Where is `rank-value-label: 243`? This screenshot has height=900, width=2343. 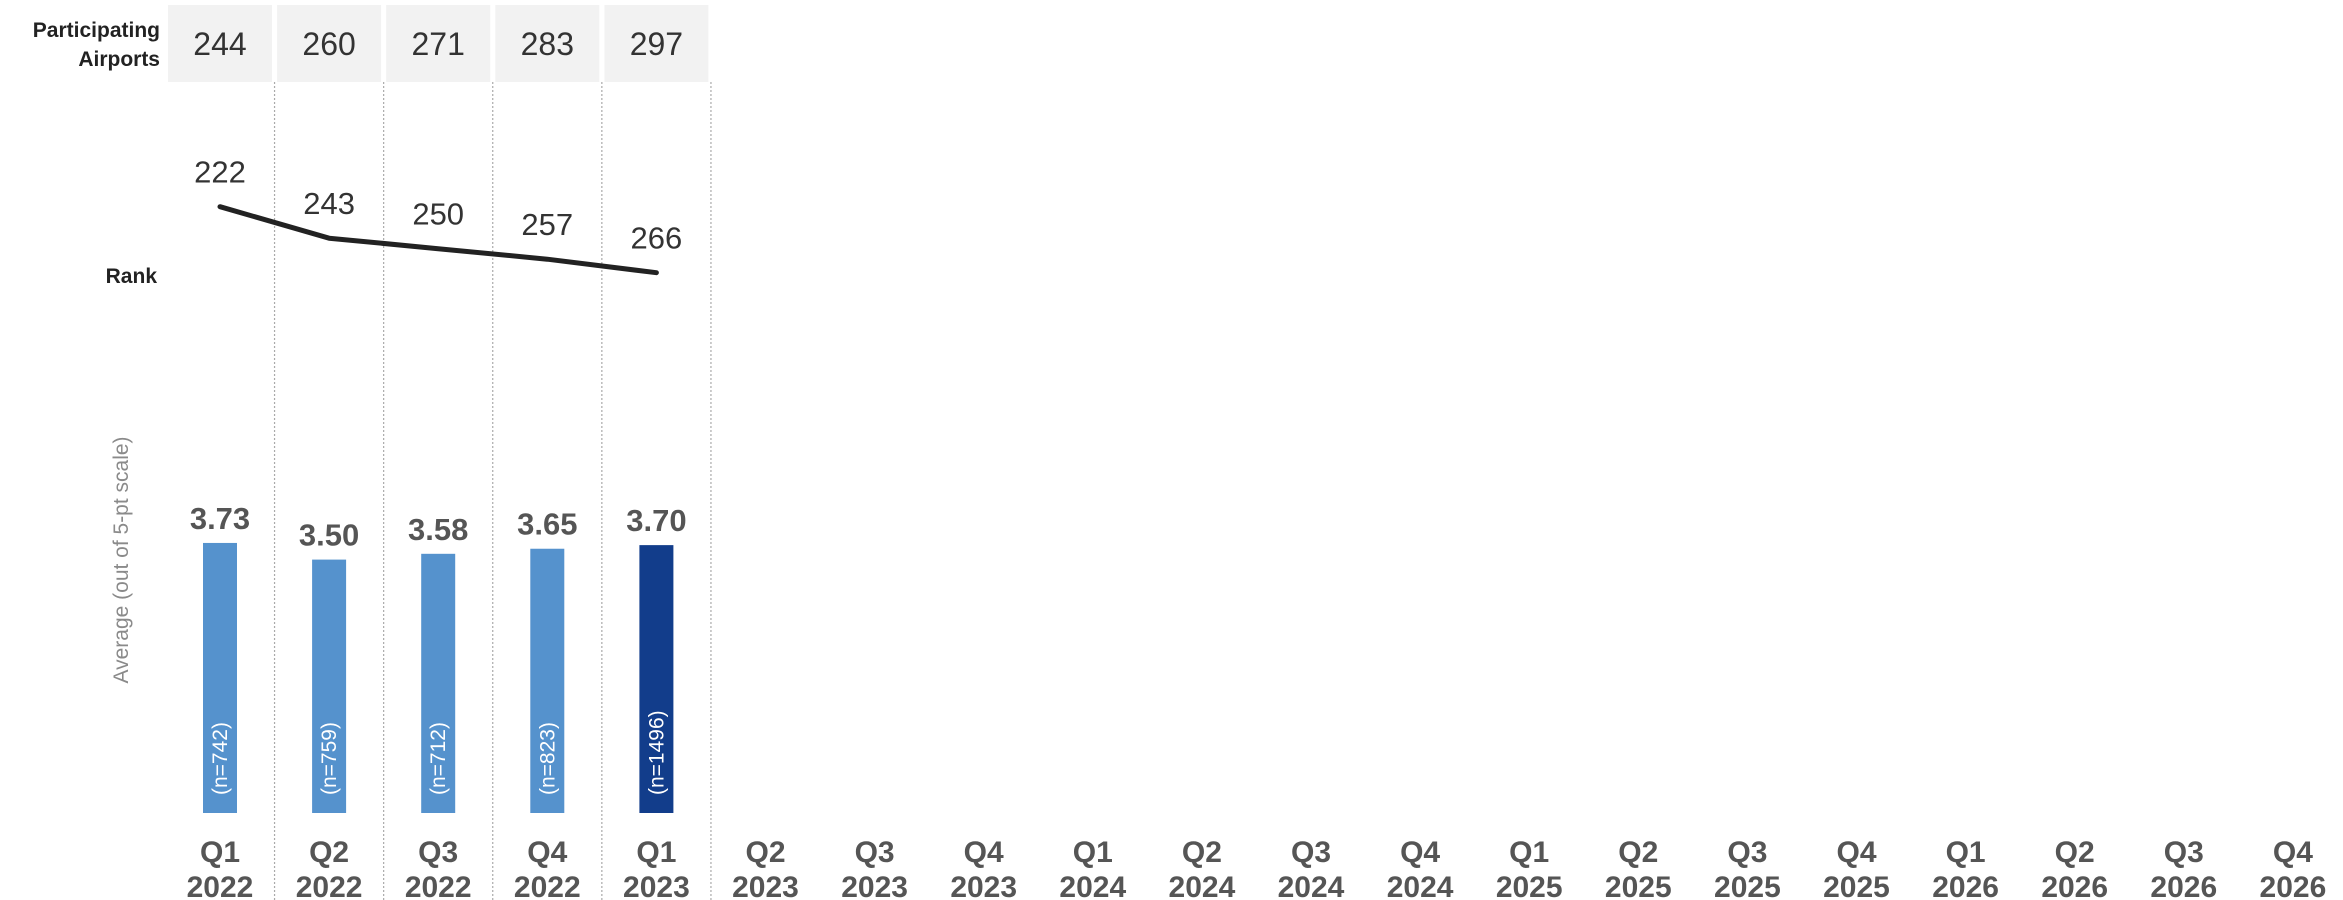
rank-value-label: 243 is located at coordinates (329, 203).